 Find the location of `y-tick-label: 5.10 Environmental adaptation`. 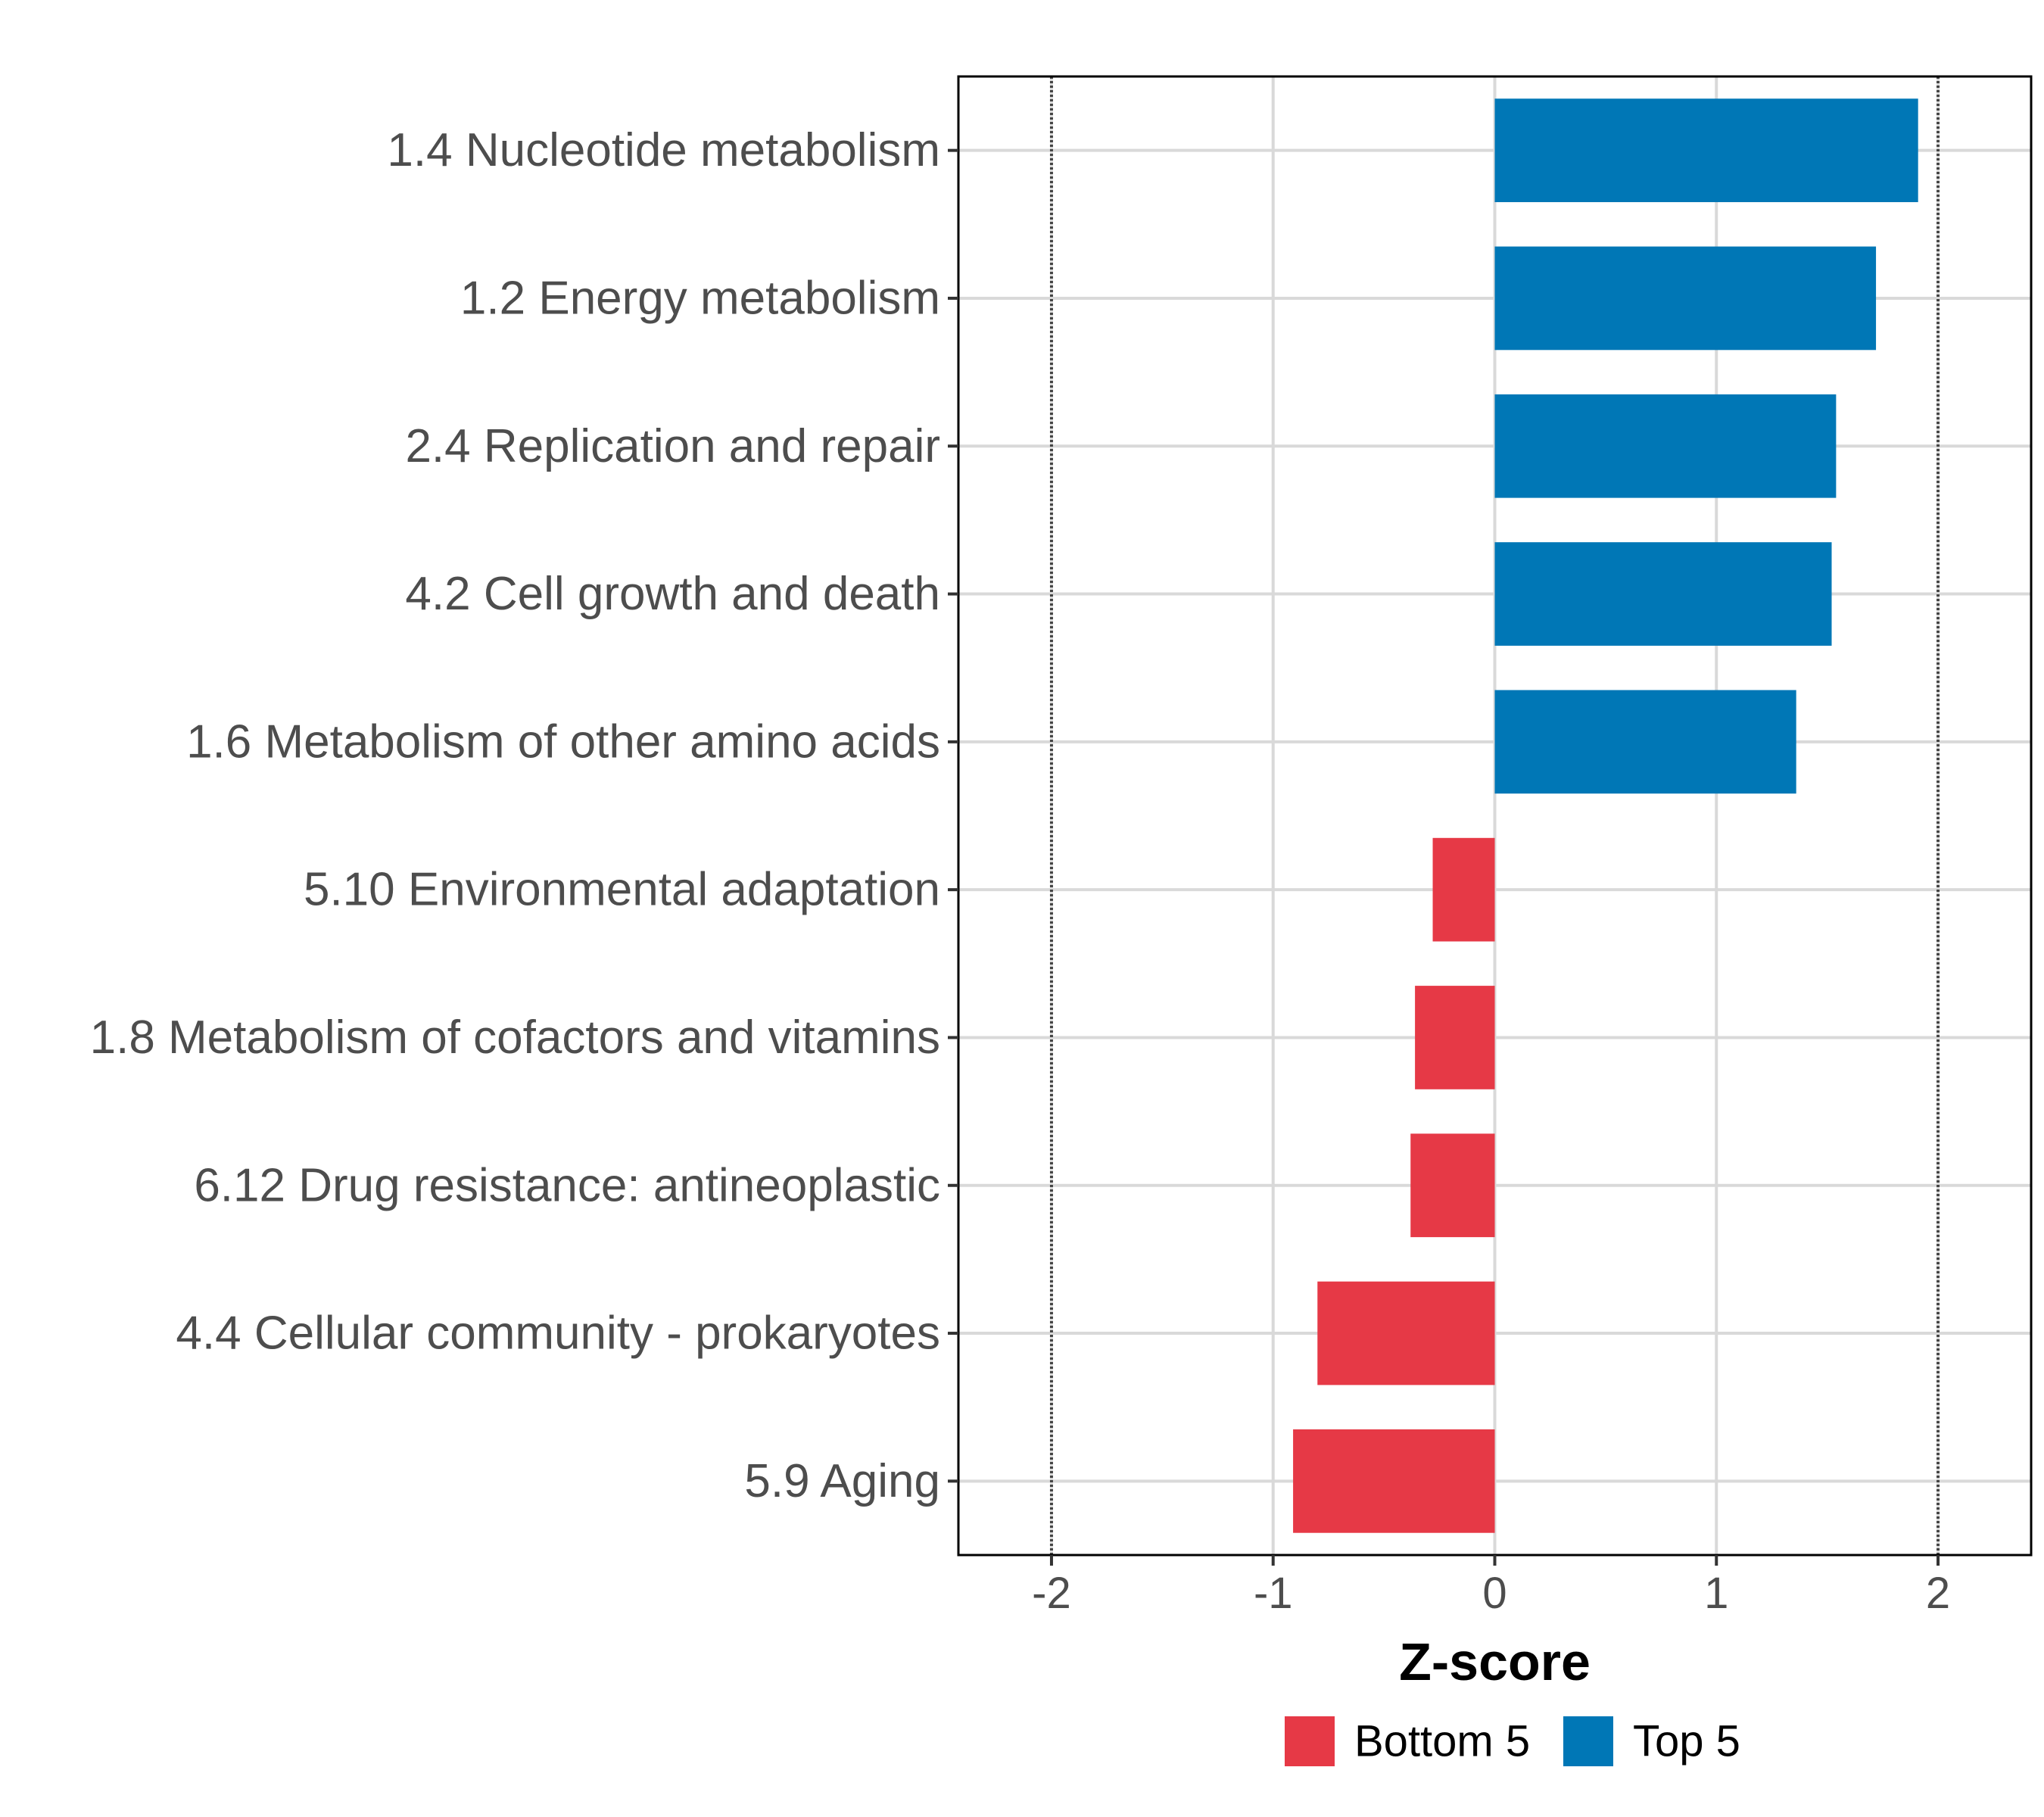

y-tick-label: 5.10 Environmental adaptation is located at coordinates (622, 890).